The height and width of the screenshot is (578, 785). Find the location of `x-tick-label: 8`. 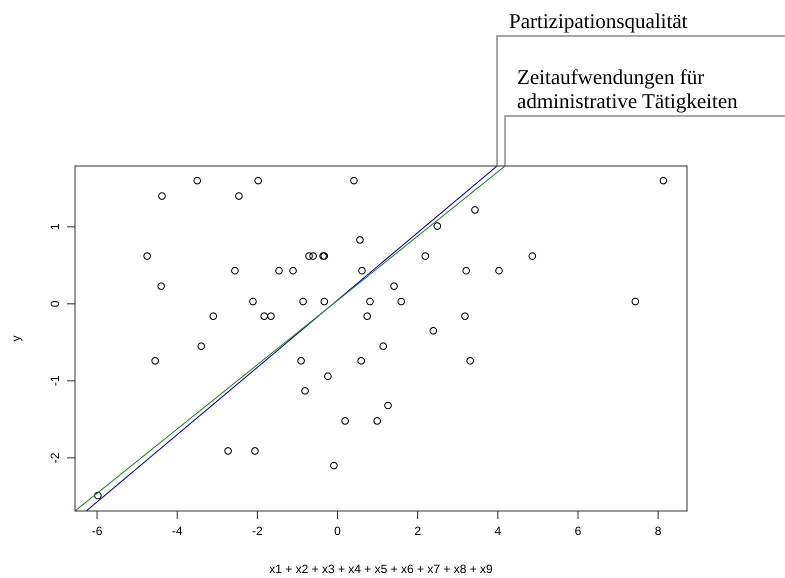

x-tick-label: 8 is located at coordinates (658, 531).